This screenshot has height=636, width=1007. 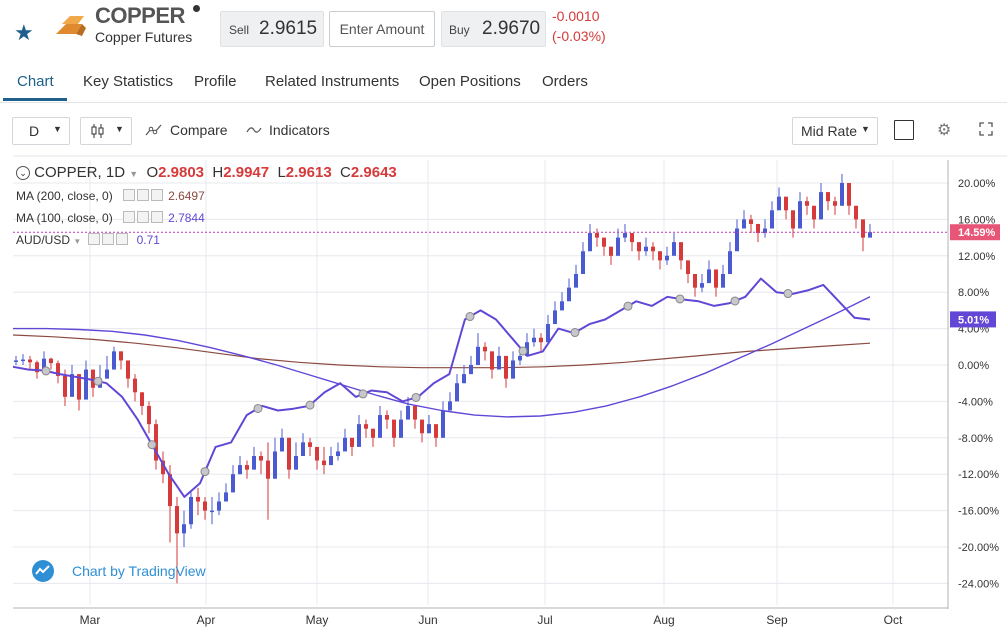 I want to click on tab-orders: Orders, so click(x=565, y=81).